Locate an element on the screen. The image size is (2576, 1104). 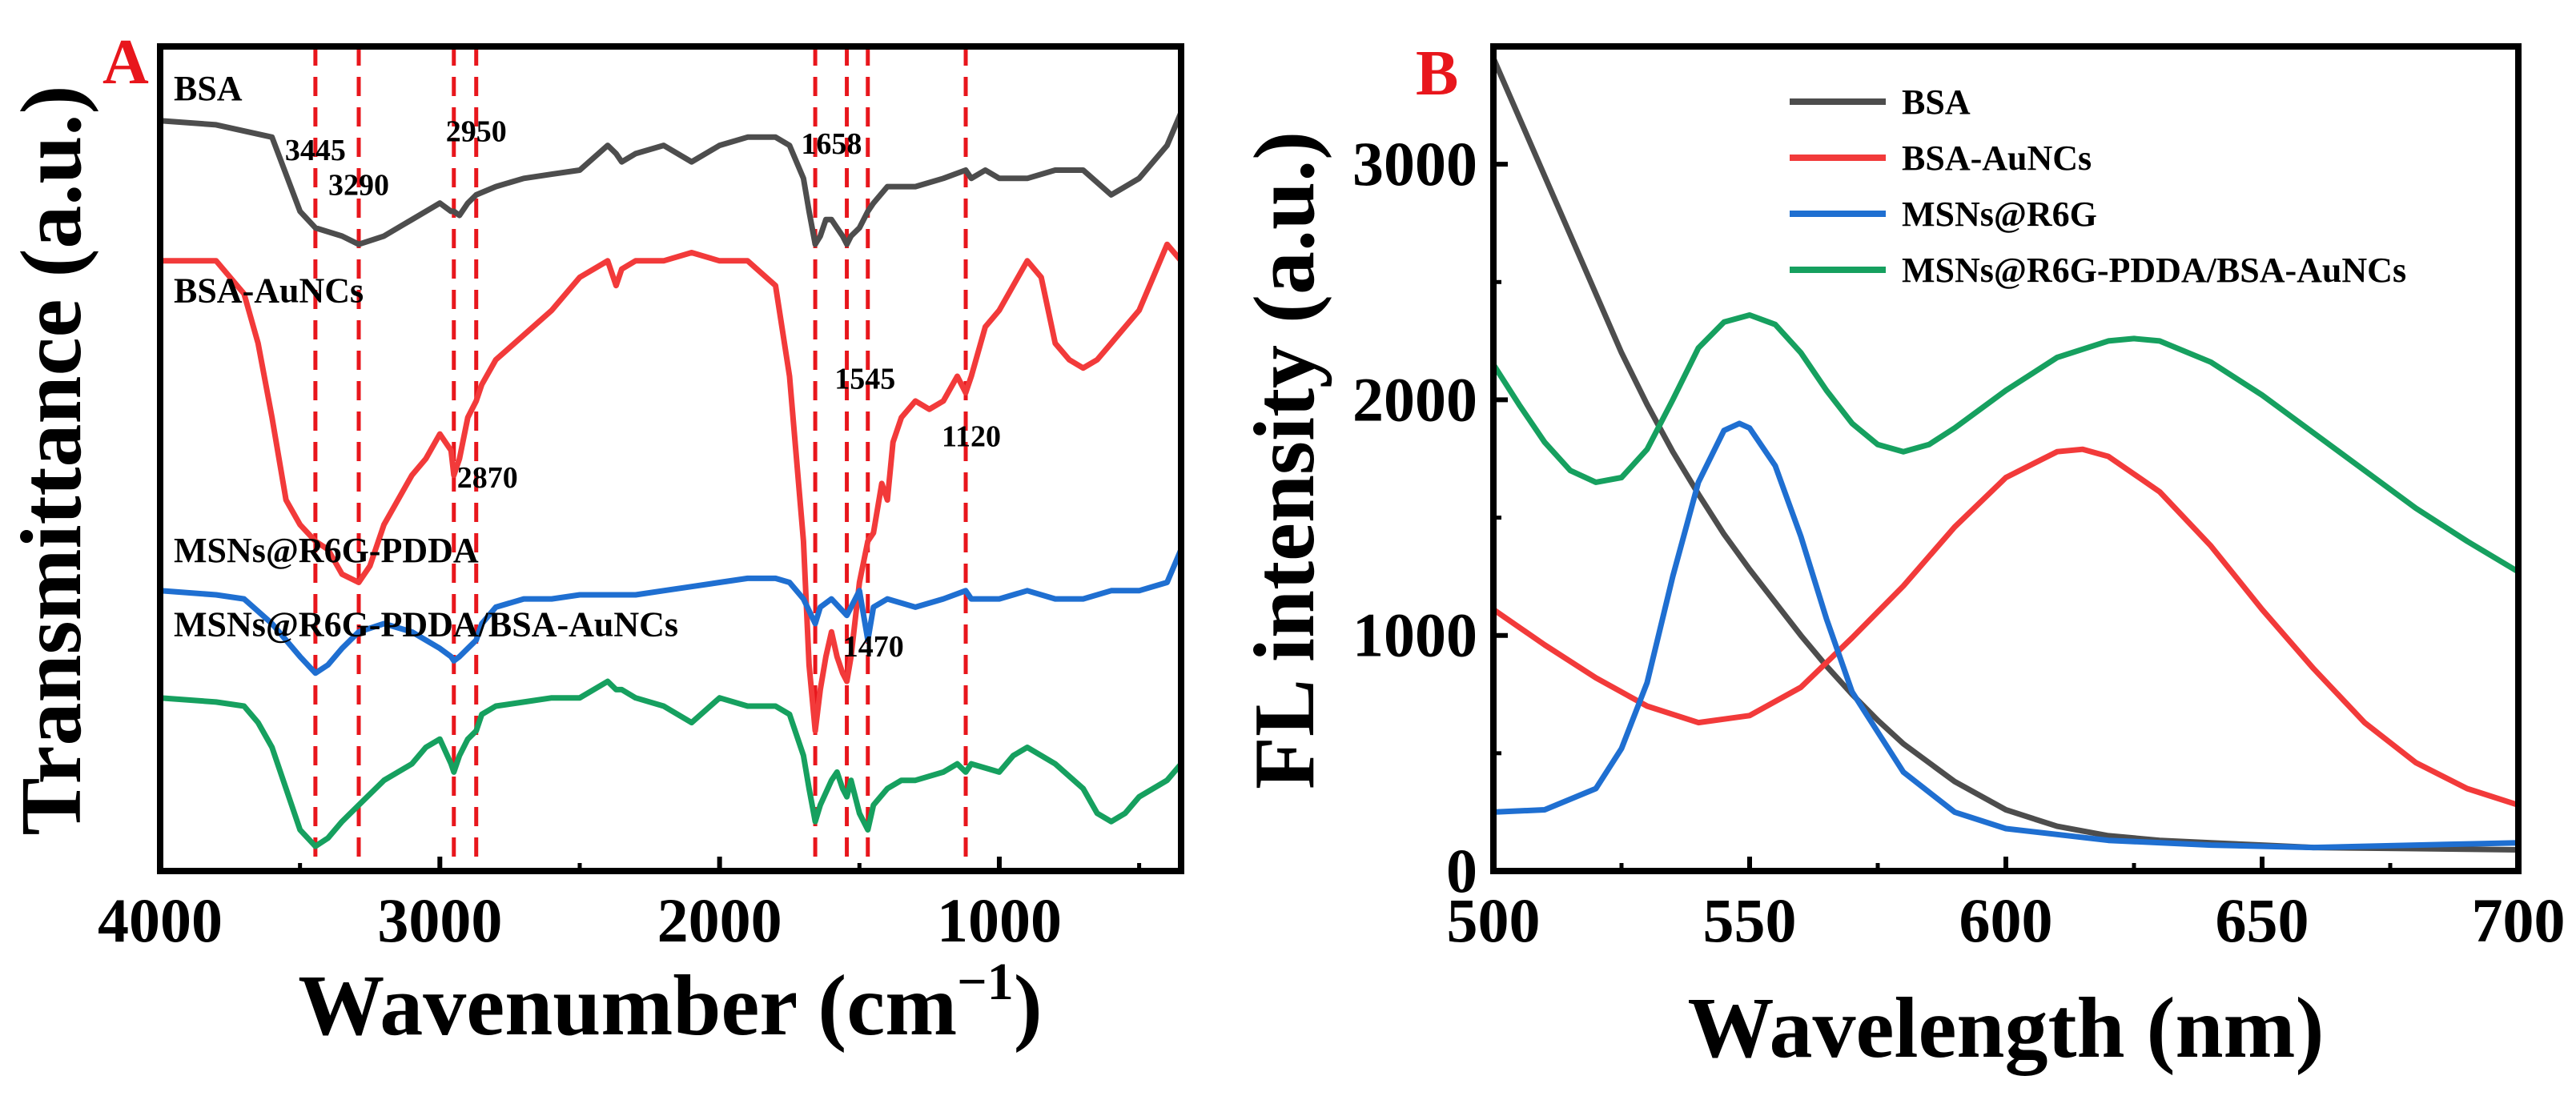
panel-b-x-tick-label: 600 is located at coordinates (2006, 920).